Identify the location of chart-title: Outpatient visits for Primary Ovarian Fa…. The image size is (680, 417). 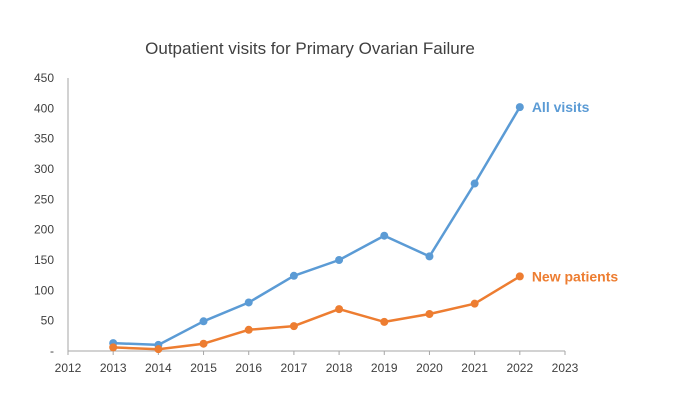
(310, 48).